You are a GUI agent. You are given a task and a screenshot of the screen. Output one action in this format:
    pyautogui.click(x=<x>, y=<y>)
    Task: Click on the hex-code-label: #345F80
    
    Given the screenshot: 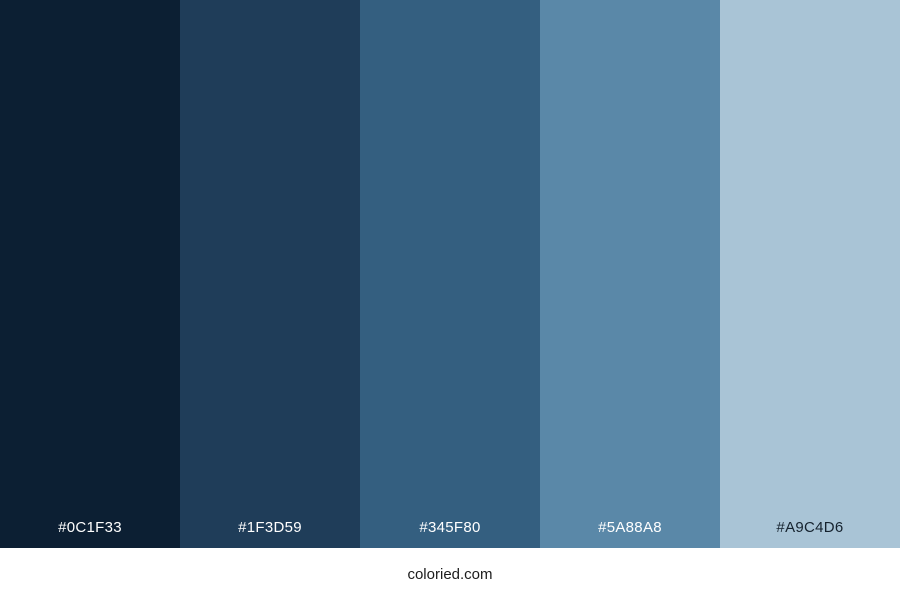 What is the action you would take?
    pyautogui.click(x=450, y=527)
    